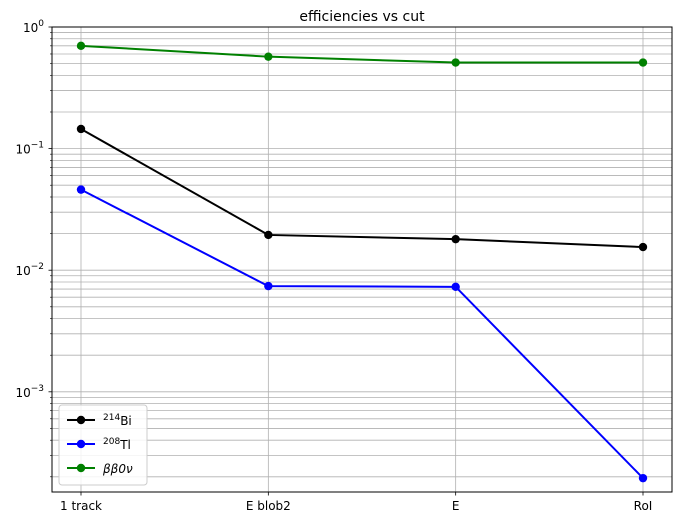  Describe the element at coordinates (33, 27) in the screenshot. I see `y-tick-label: 10⁰` at that location.